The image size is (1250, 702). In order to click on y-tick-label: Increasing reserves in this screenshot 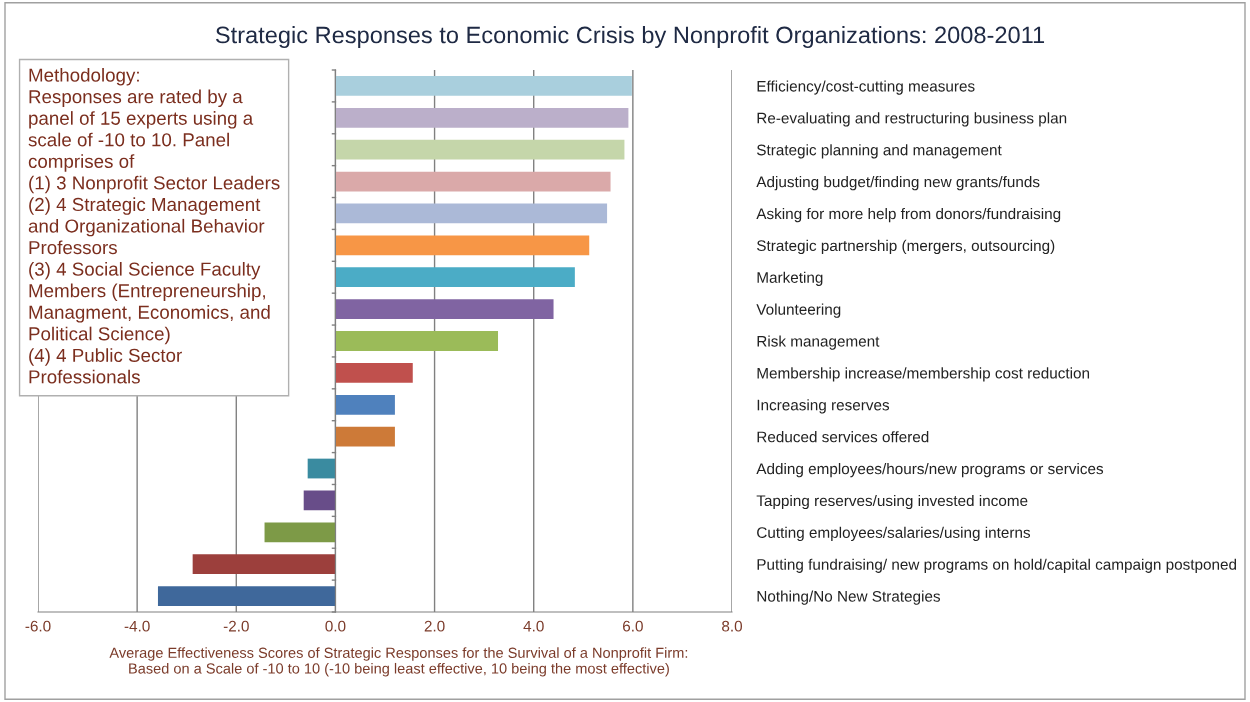, I will do `click(823, 406)`.